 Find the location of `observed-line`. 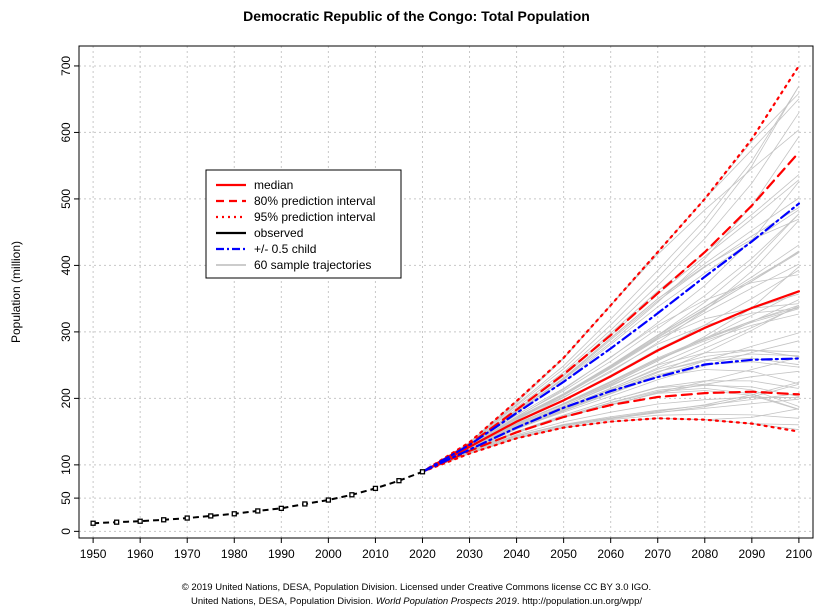

observed-line is located at coordinates (258, 497).